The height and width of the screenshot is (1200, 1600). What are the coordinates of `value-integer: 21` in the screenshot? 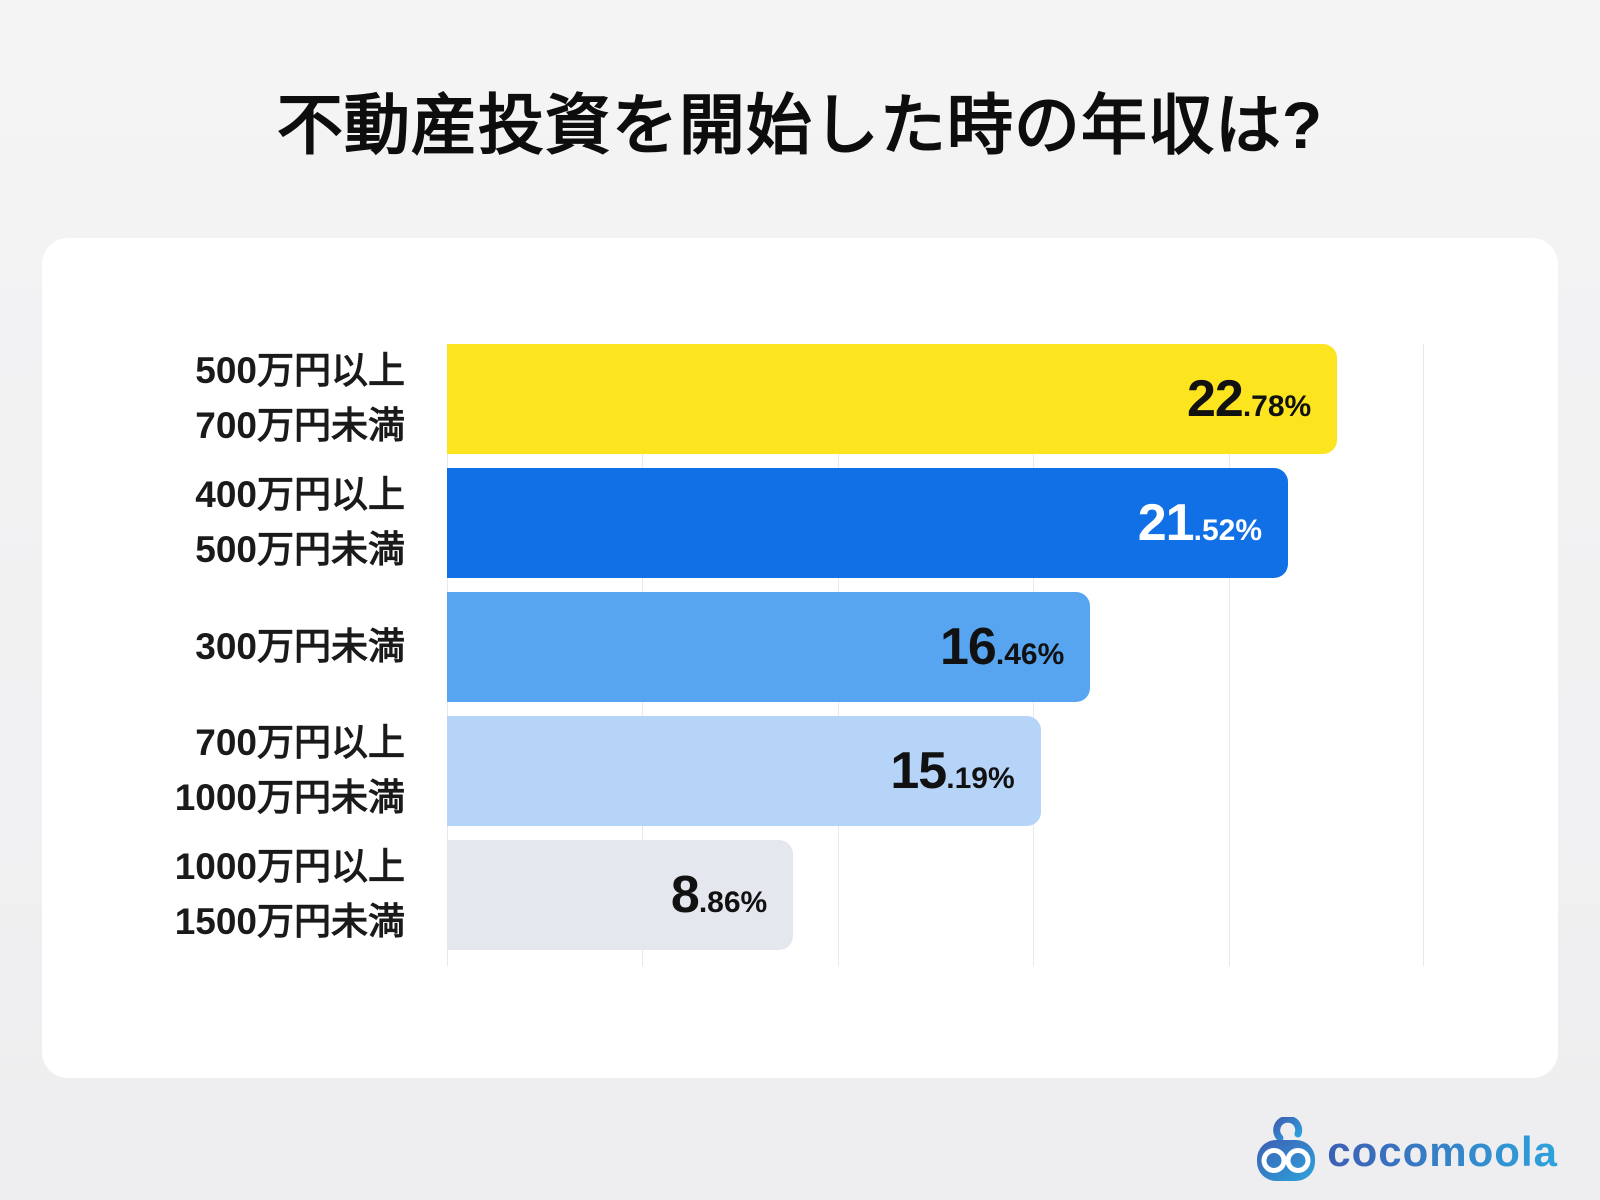 It's located at (1166, 523).